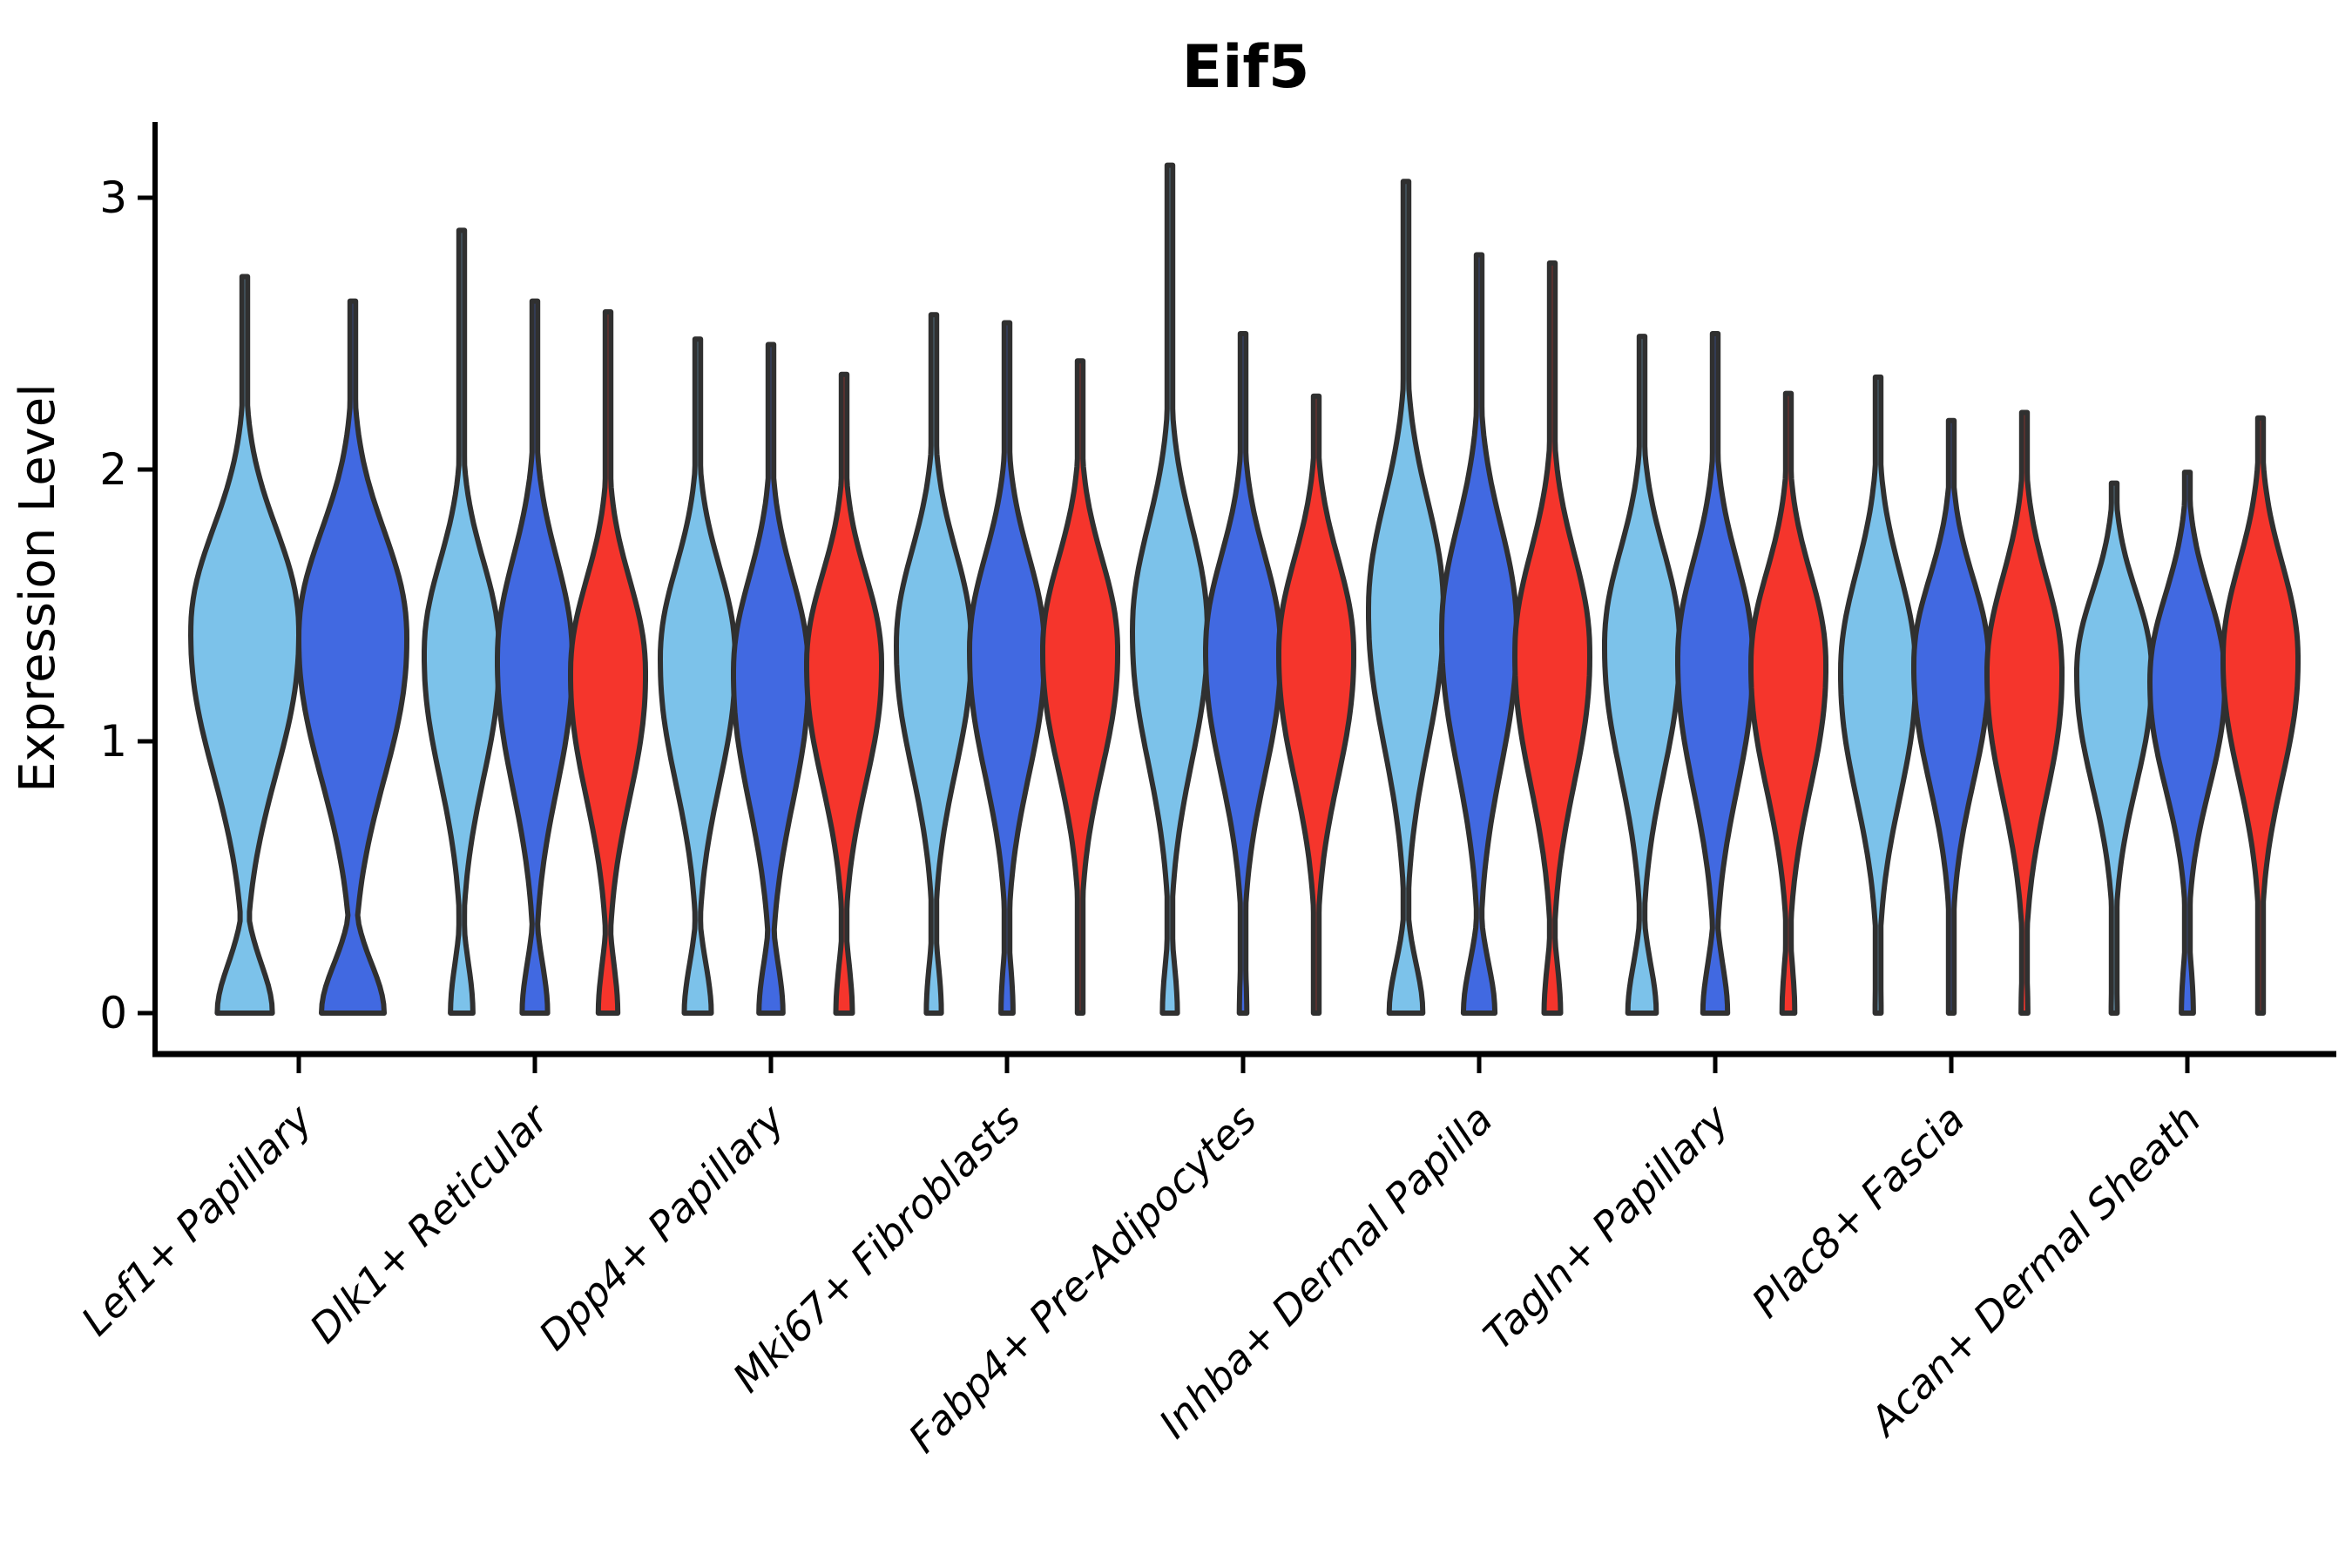 Image resolution: width=2352 pixels, height=1568 pixels. What do you see at coordinates (462, 621) in the screenshot?
I see `violin-dlk1-skyblue` at bounding box center [462, 621].